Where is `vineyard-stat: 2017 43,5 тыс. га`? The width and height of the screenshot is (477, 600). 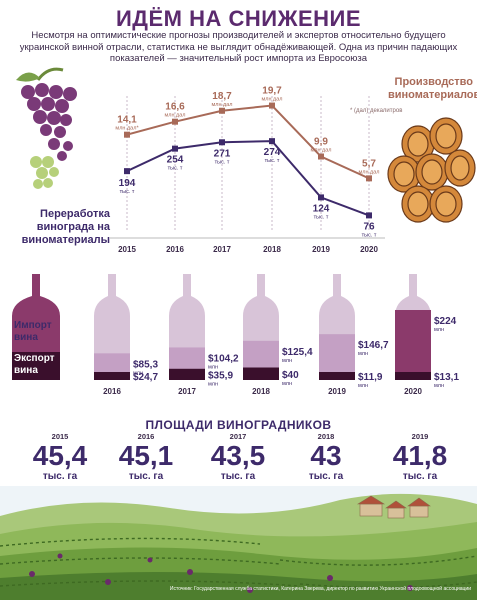
vineyard-stat: 2017 43,5 тыс. га is located at coordinates (238, 457).